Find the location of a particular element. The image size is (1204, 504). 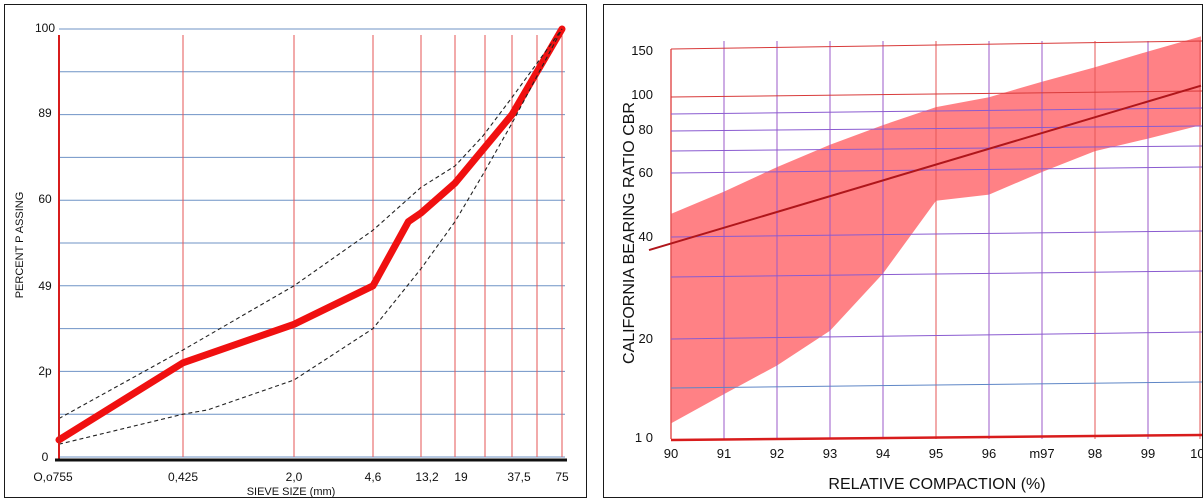

y-tick-label: 40 is located at coordinates (646, 236).